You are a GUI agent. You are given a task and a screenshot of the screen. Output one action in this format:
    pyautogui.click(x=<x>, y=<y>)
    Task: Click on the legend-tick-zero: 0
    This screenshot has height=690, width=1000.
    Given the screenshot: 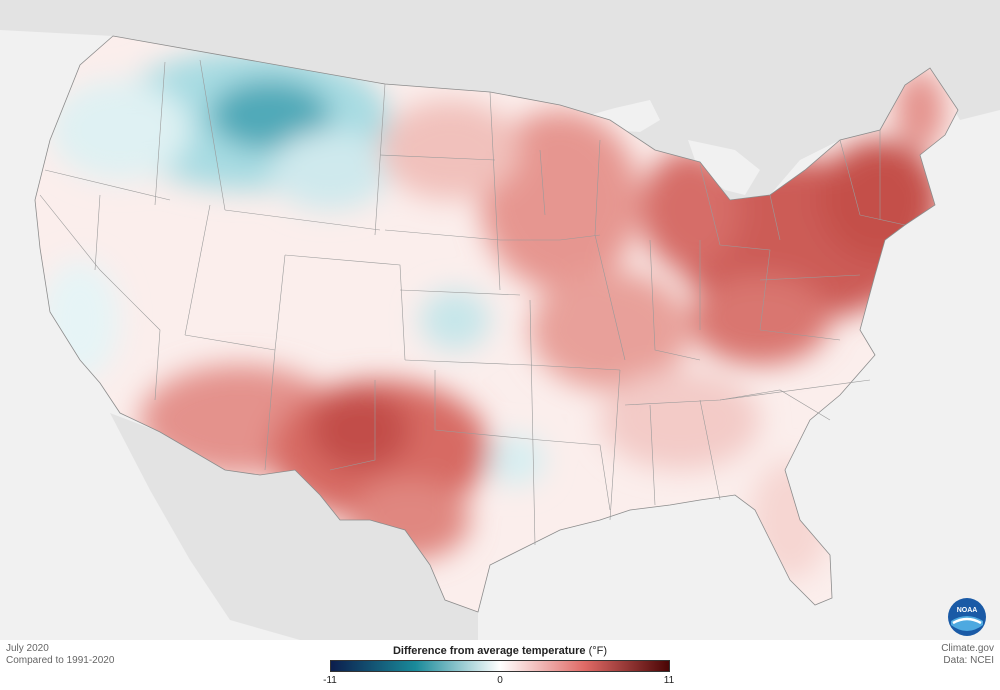 What is the action you would take?
    pyautogui.click(x=500, y=680)
    